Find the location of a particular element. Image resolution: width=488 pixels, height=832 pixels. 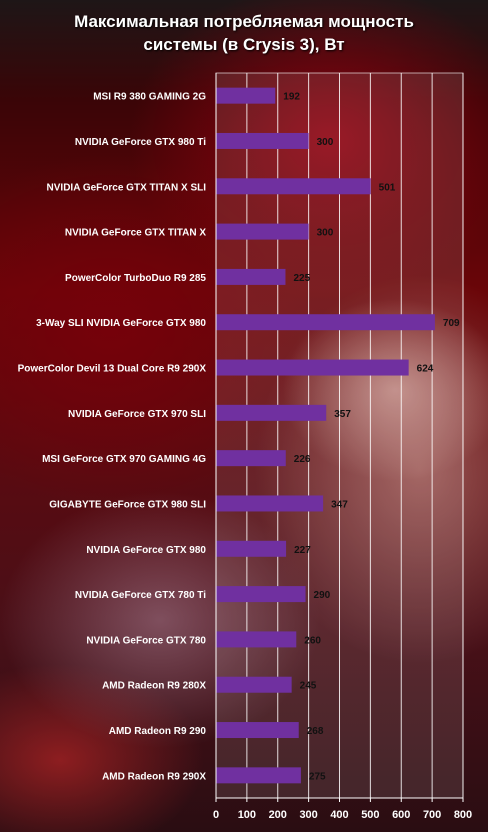

x-tick-label: 400 is located at coordinates (339, 815).